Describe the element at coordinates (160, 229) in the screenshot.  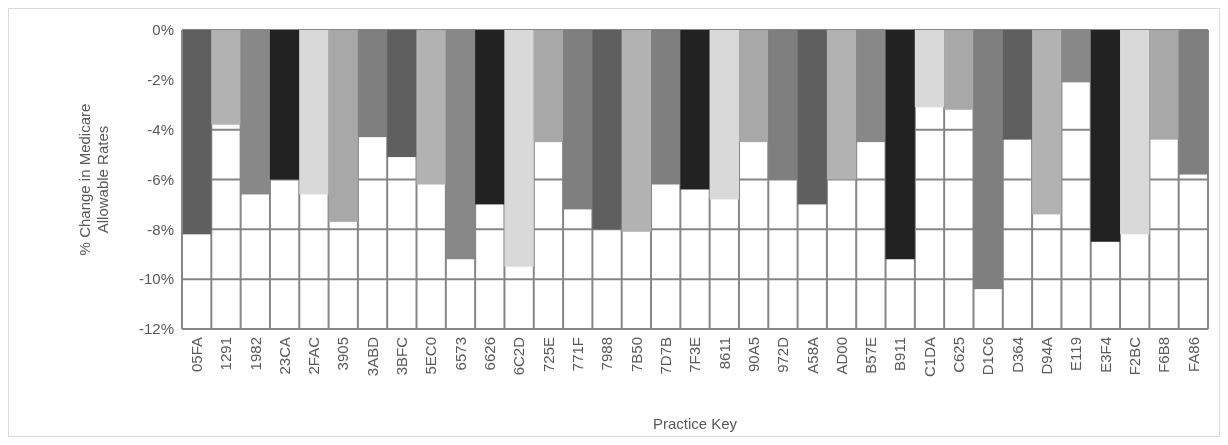
I see `y-tick-label: -8%` at that location.